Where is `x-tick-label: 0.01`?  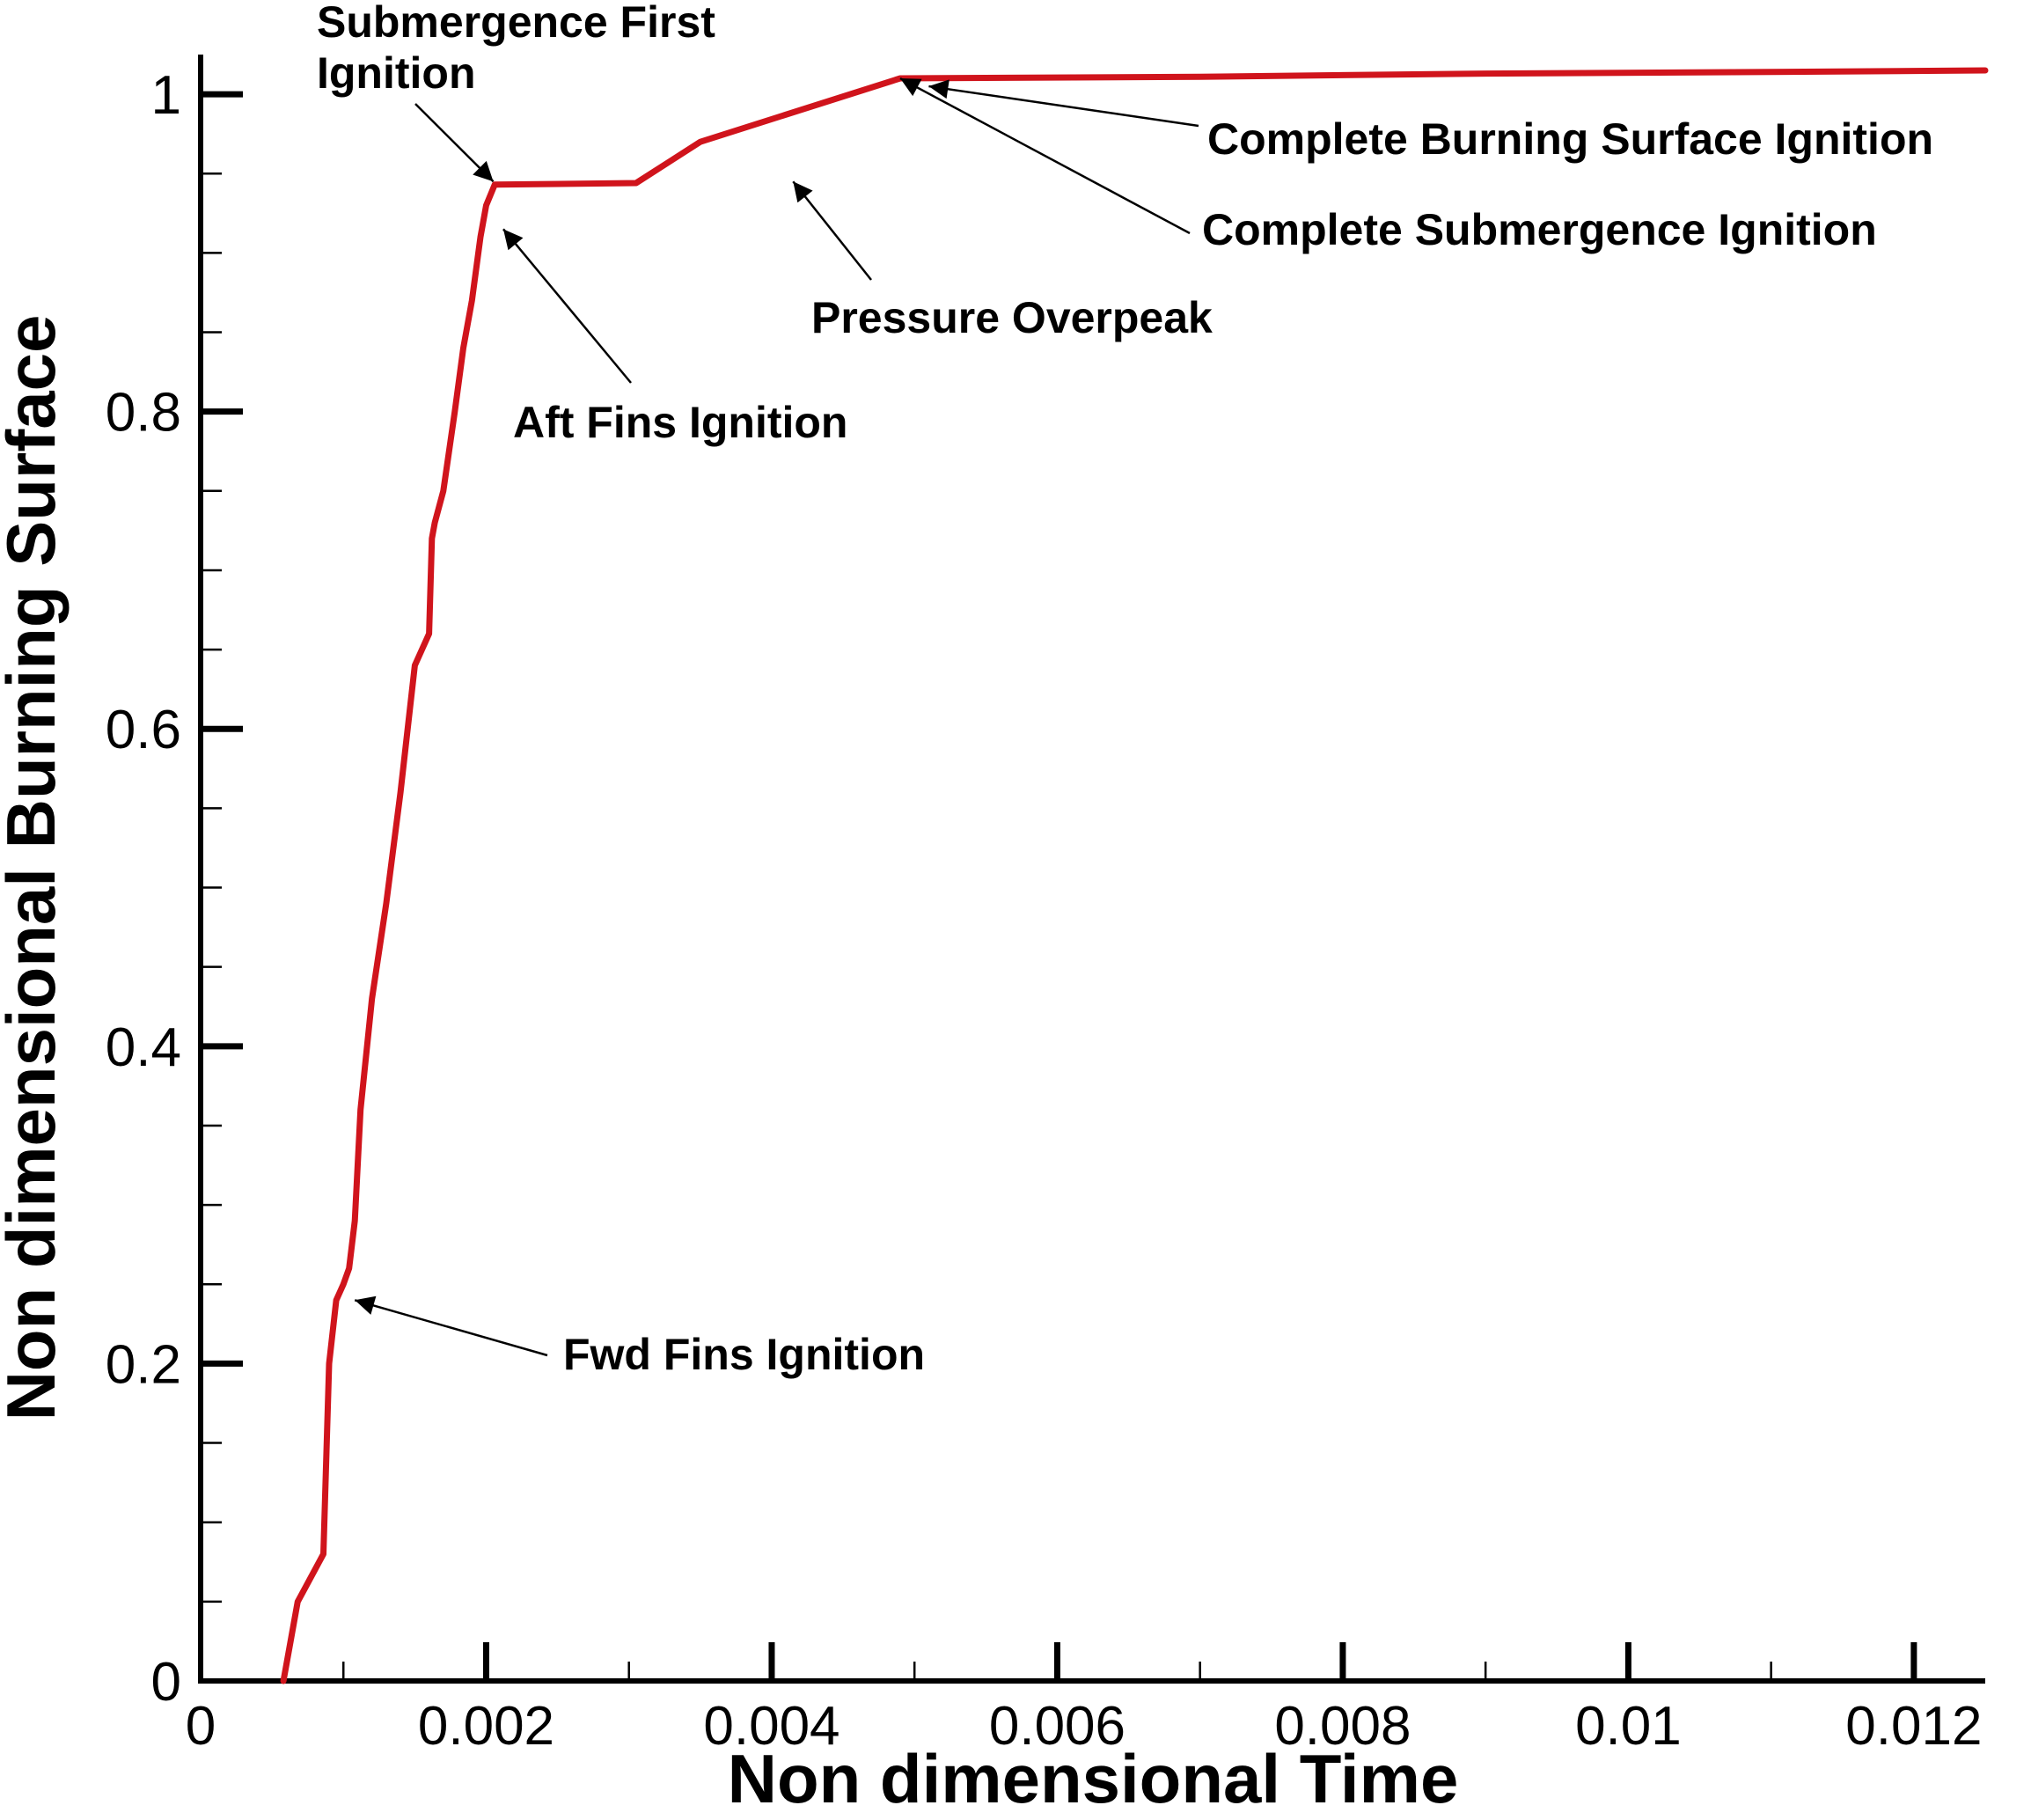 x-tick-label: 0.01 is located at coordinates (1628, 1726).